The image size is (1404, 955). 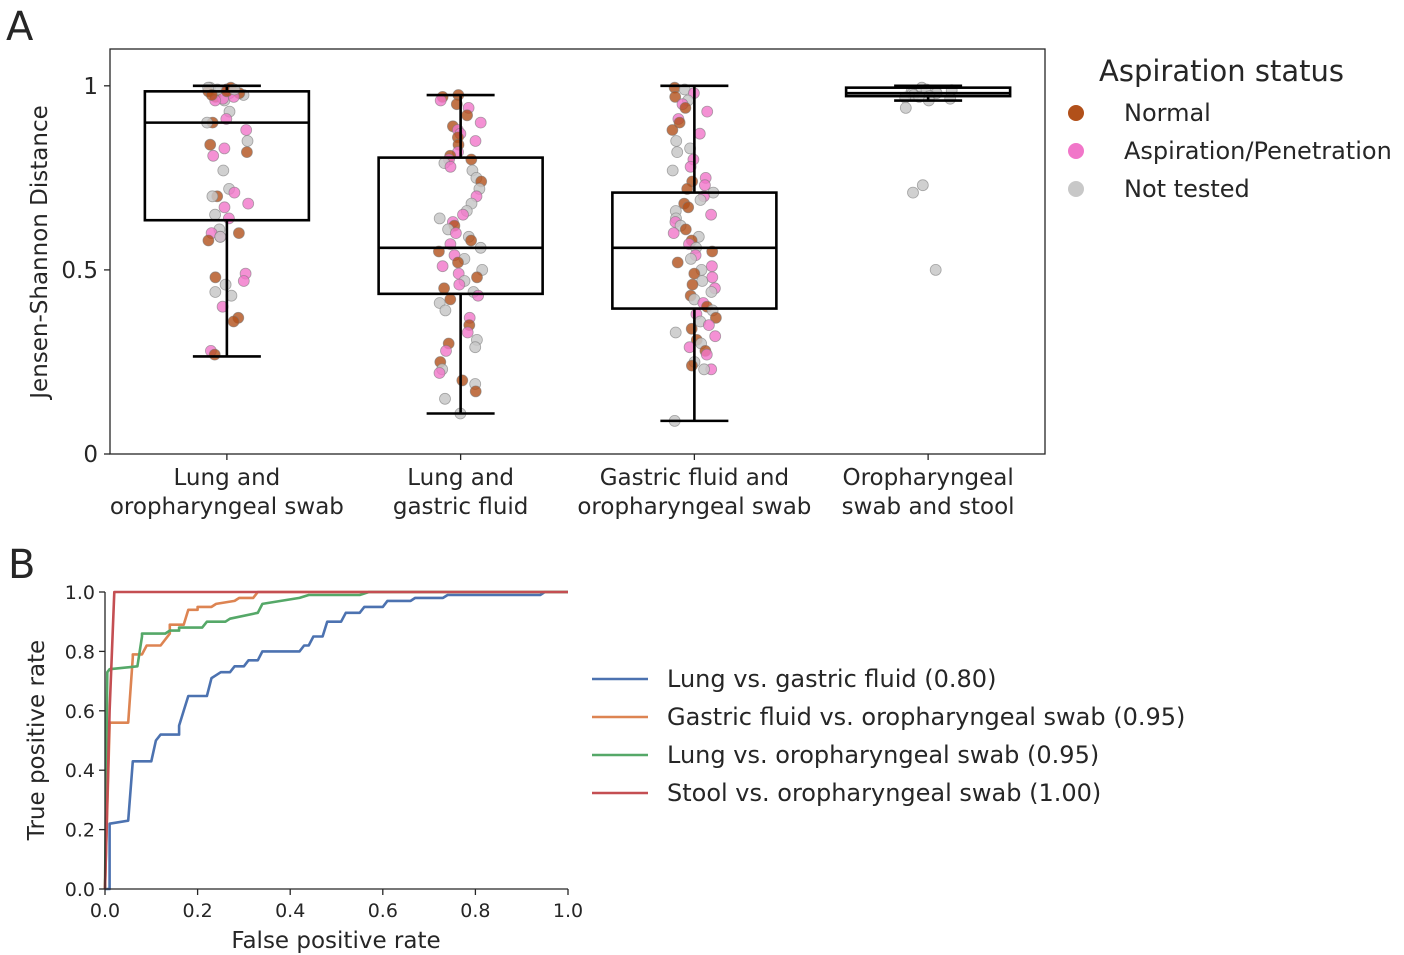 I want to click on panel-b-roc-lines, so click(x=335, y=740).